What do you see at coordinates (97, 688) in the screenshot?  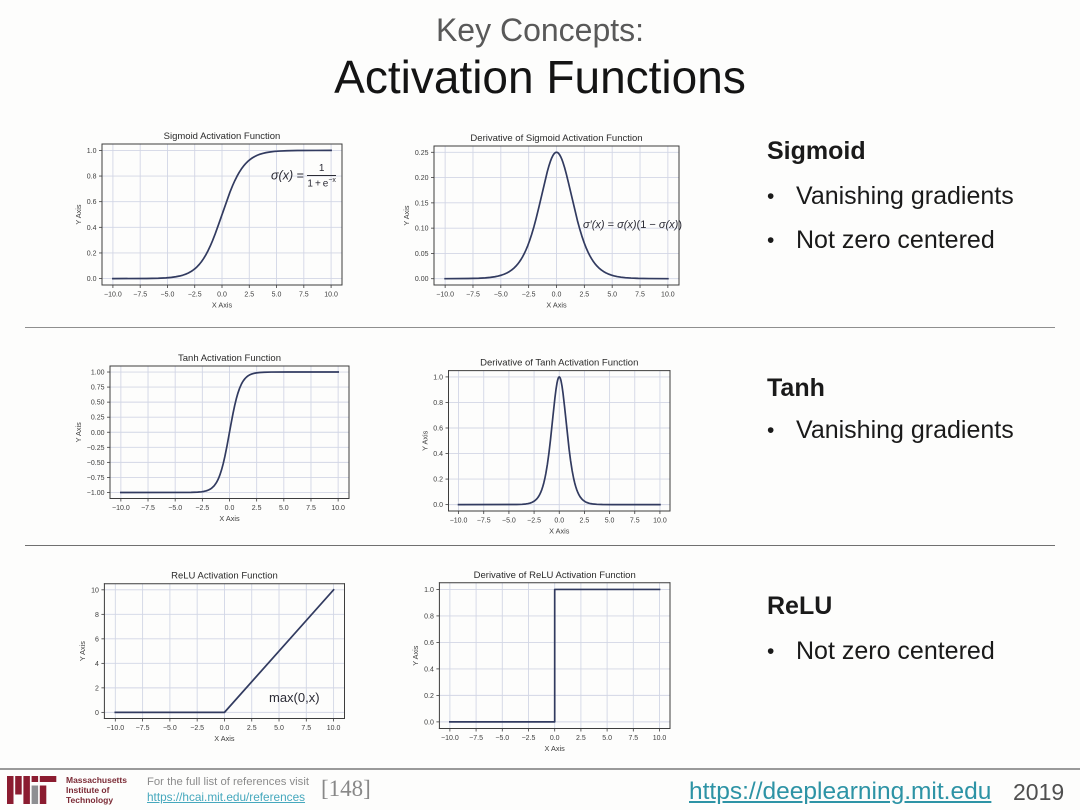 I see `svg-text: 2` at bounding box center [97, 688].